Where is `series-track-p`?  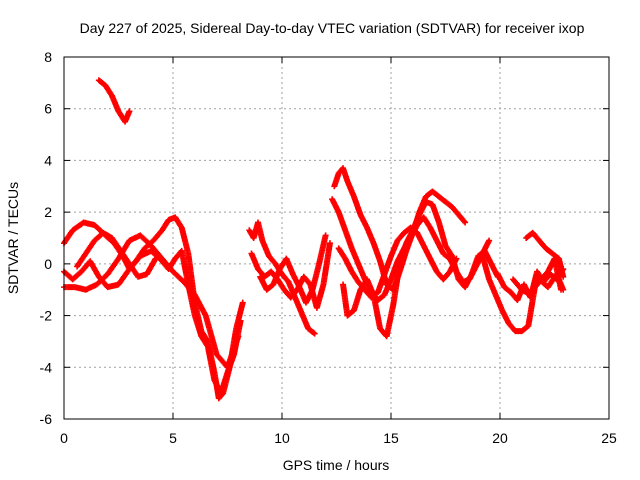
series-track-p is located at coordinates (538, 284).